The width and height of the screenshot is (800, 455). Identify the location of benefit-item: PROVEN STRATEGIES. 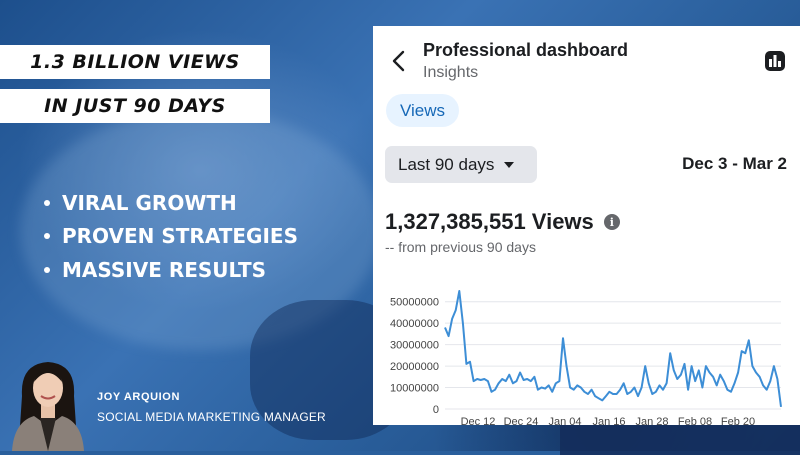
(171, 237).